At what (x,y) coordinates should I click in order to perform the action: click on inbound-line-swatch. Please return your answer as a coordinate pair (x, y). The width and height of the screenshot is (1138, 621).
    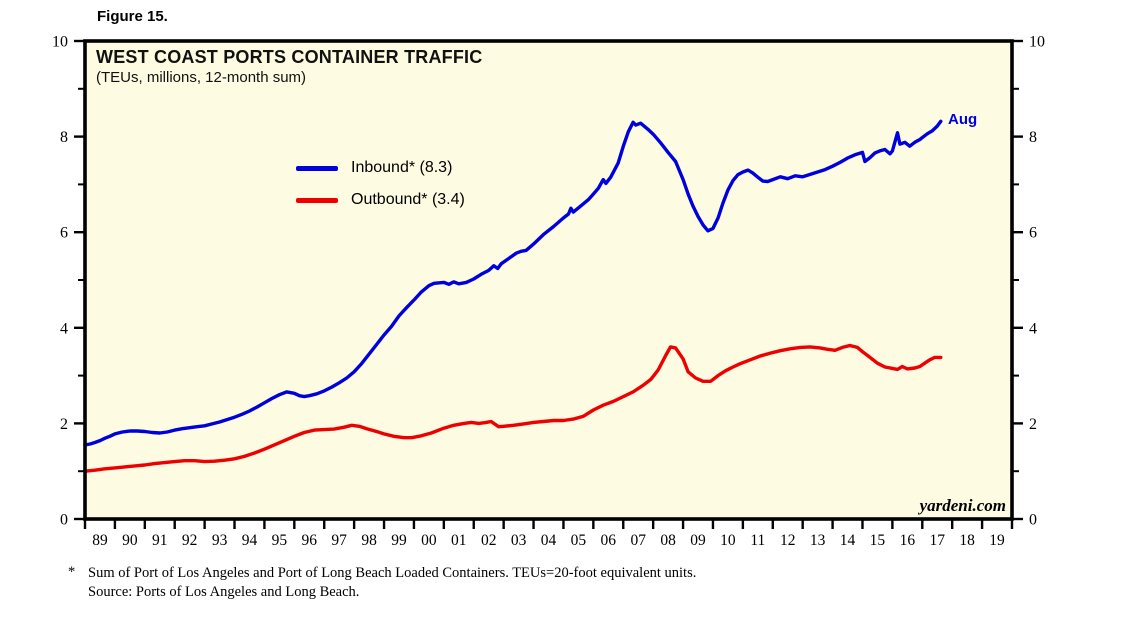
    Looking at the image, I should click on (317, 168).